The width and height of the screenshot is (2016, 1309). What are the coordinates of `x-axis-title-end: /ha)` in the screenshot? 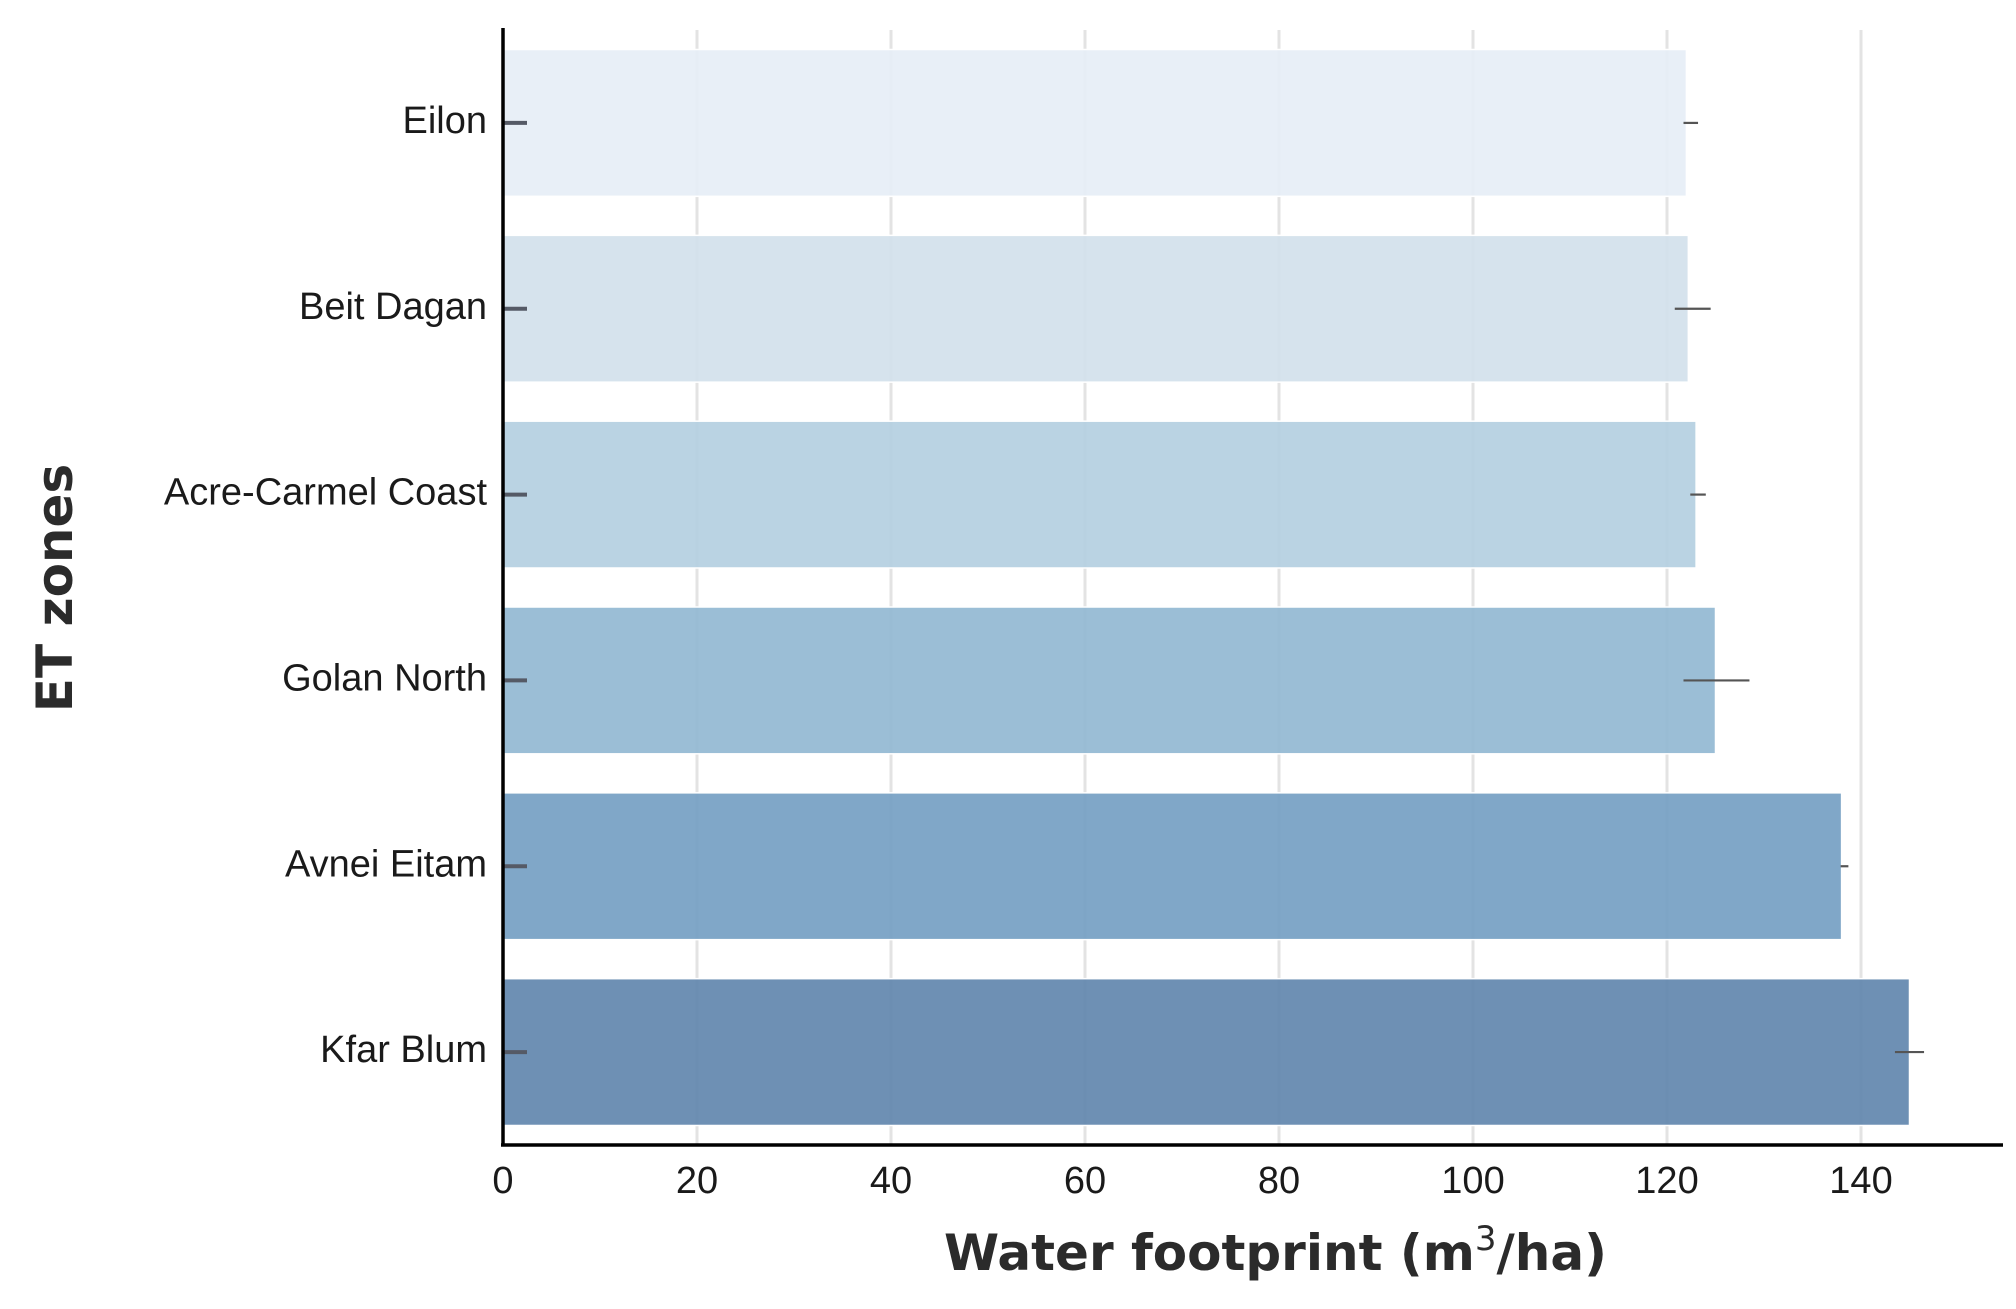 It's located at (1551, 1253).